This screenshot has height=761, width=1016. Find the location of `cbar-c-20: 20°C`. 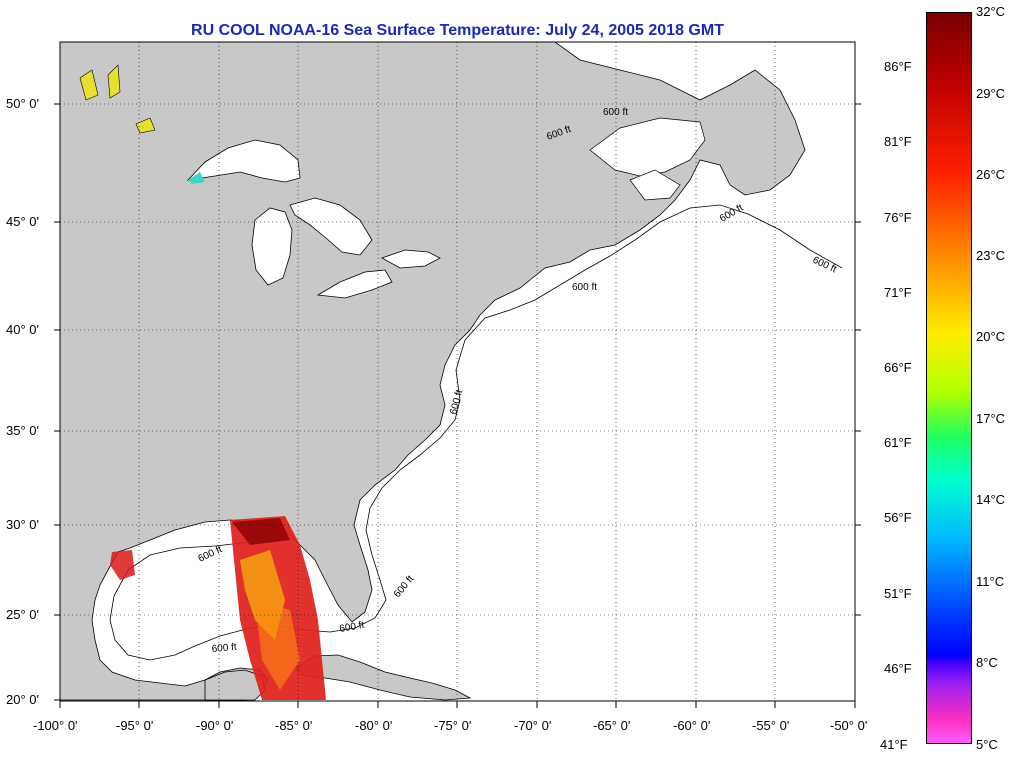

cbar-c-20: 20°C is located at coordinates (991, 336).